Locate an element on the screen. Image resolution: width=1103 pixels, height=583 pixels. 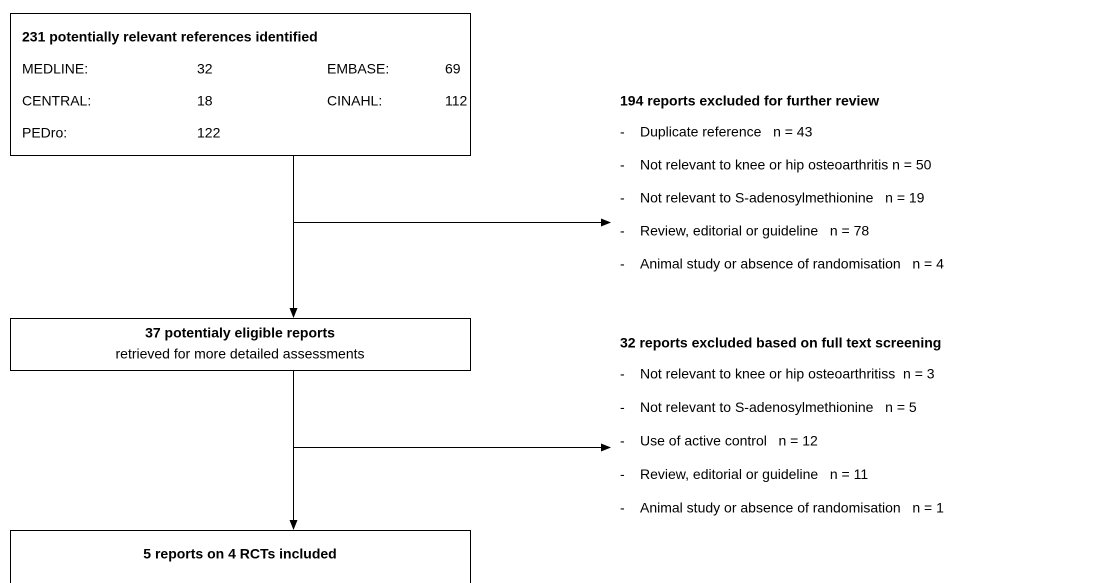
source-name: CINAHL: is located at coordinates (354, 101).